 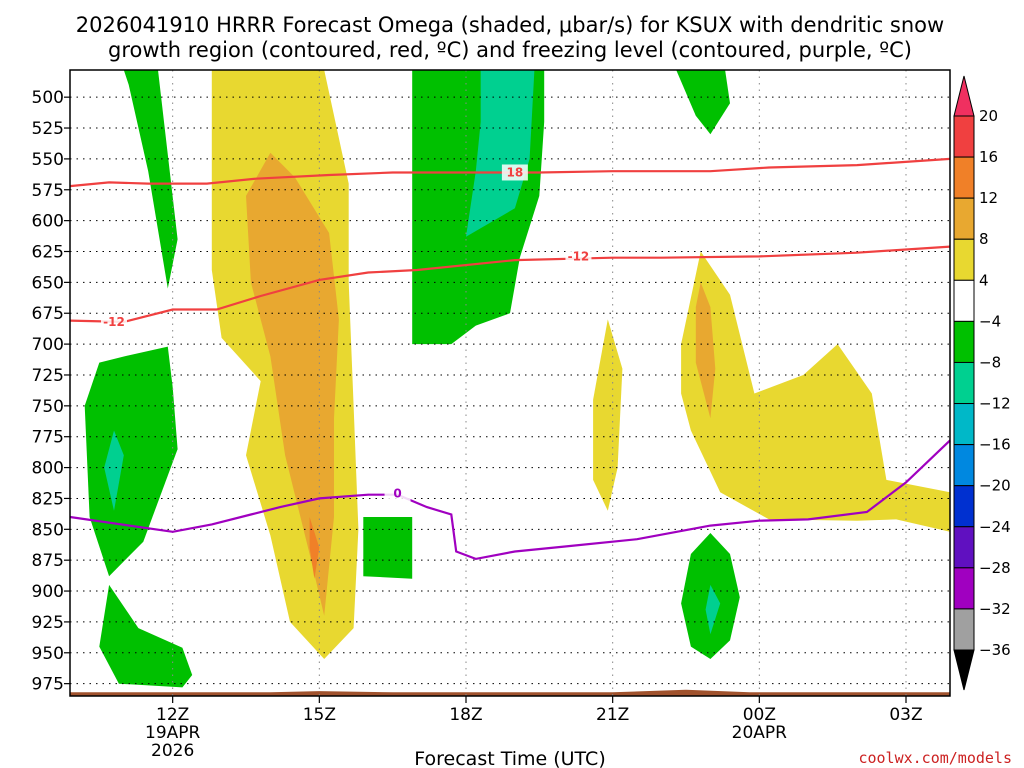 What do you see at coordinates (48, 160) in the screenshot?
I see `y-tick-label: 550` at bounding box center [48, 160].